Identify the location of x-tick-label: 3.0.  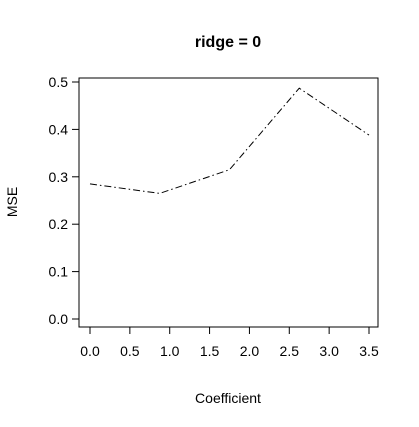
(329, 351).